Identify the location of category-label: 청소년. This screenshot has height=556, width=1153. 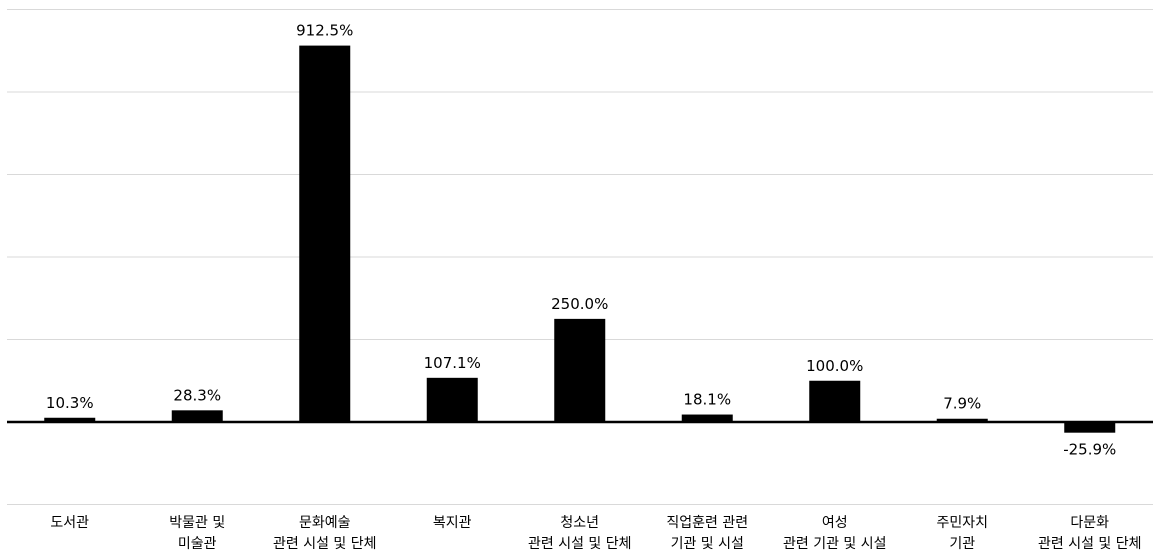
(579, 523).